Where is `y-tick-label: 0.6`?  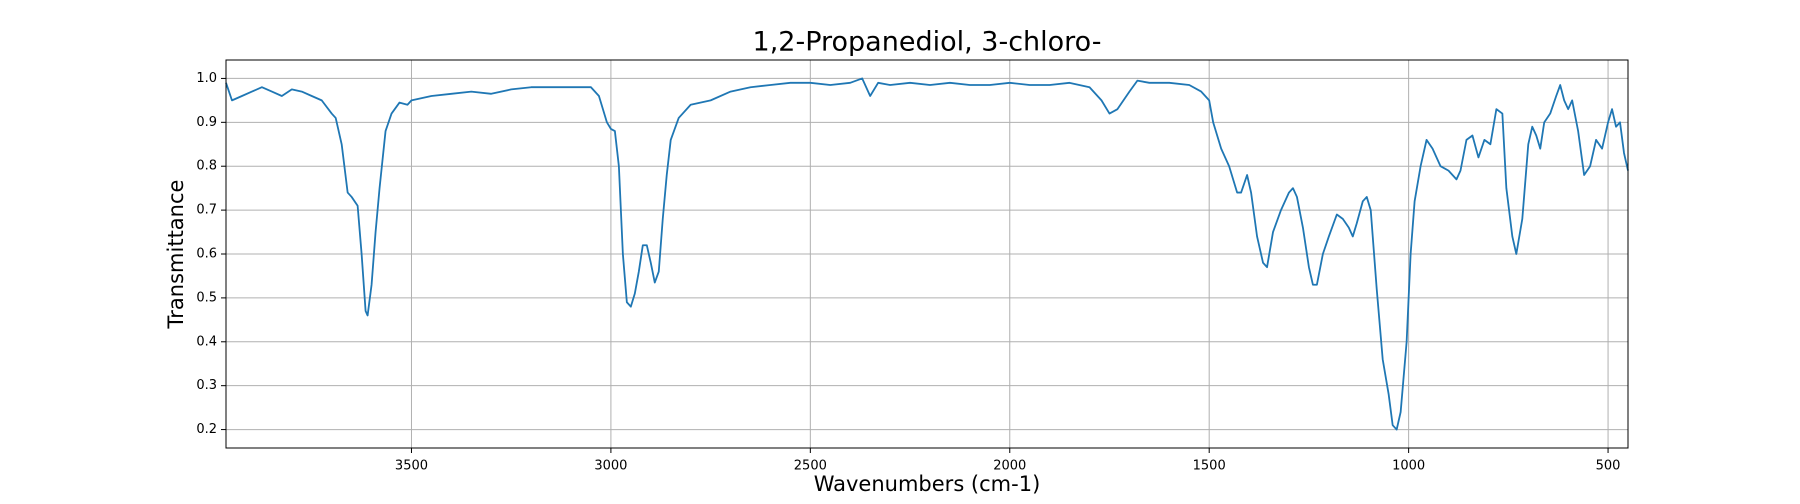 y-tick-label: 0.6 is located at coordinates (206, 254).